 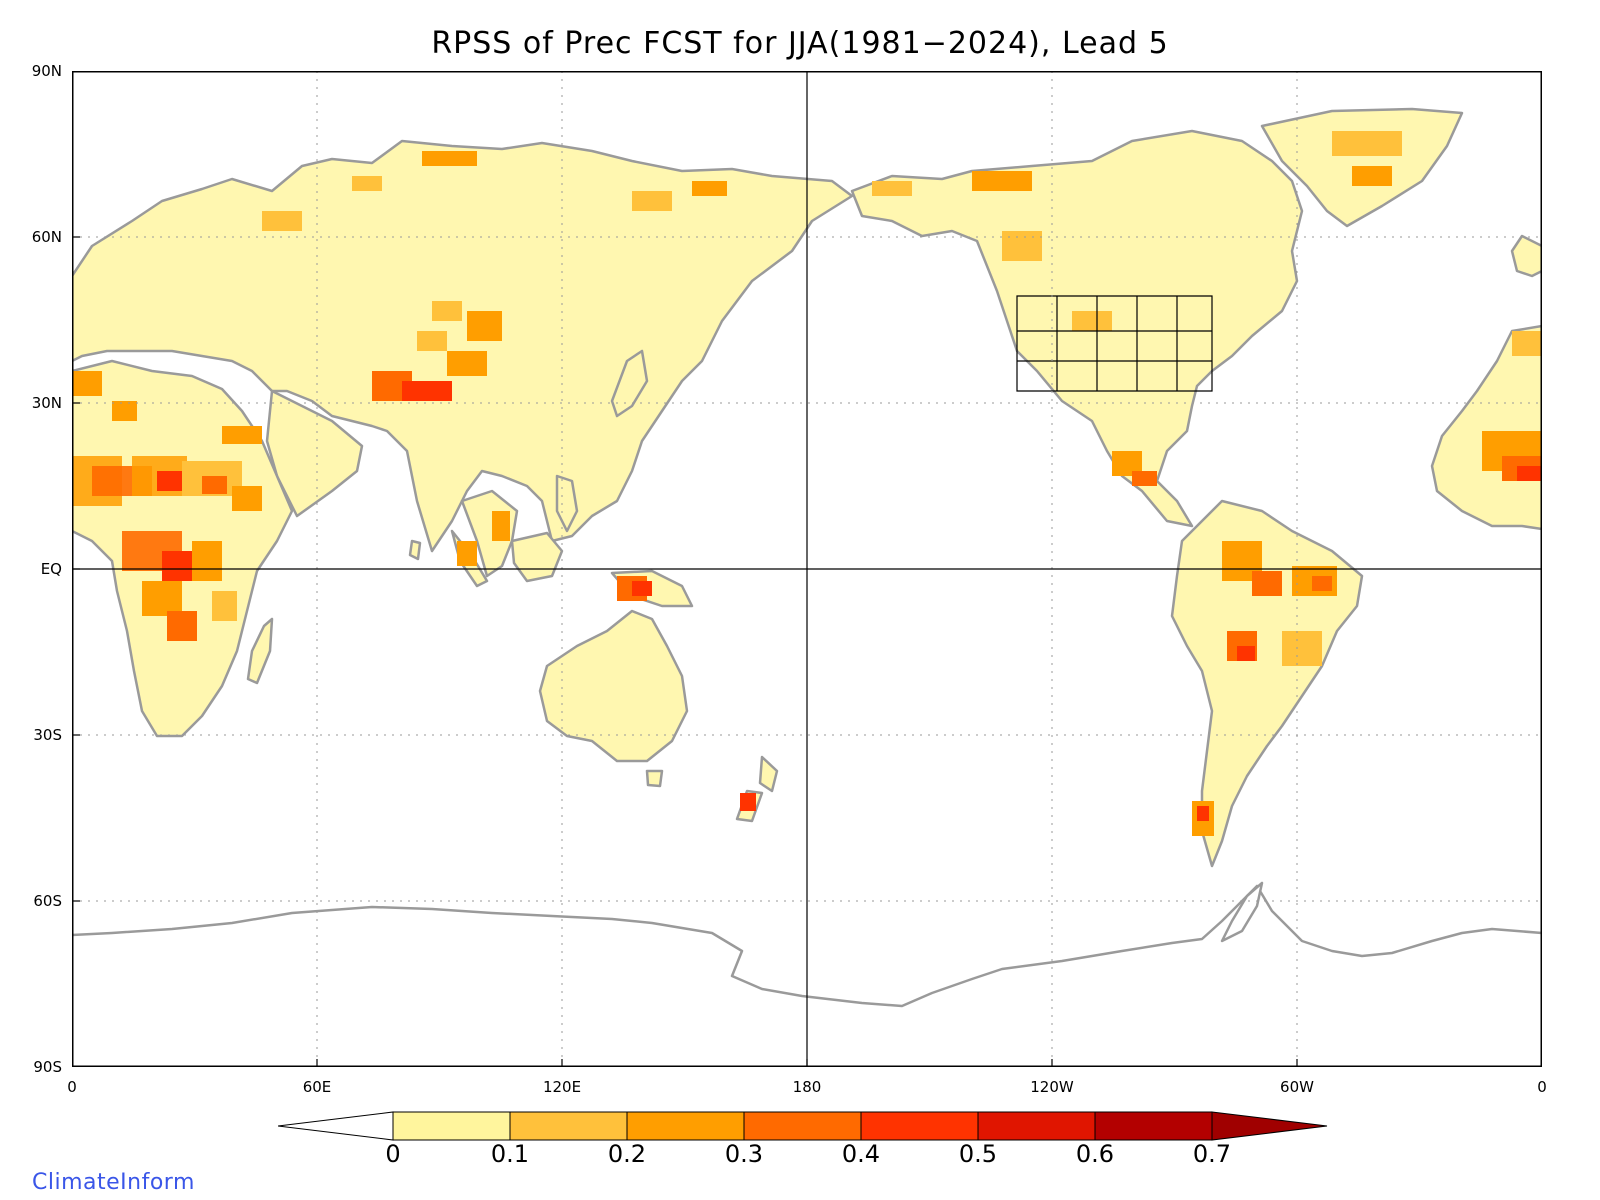 What do you see at coordinates (1095, 1154) in the screenshot?
I see `colorbar-label: 0.6` at bounding box center [1095, 1154].